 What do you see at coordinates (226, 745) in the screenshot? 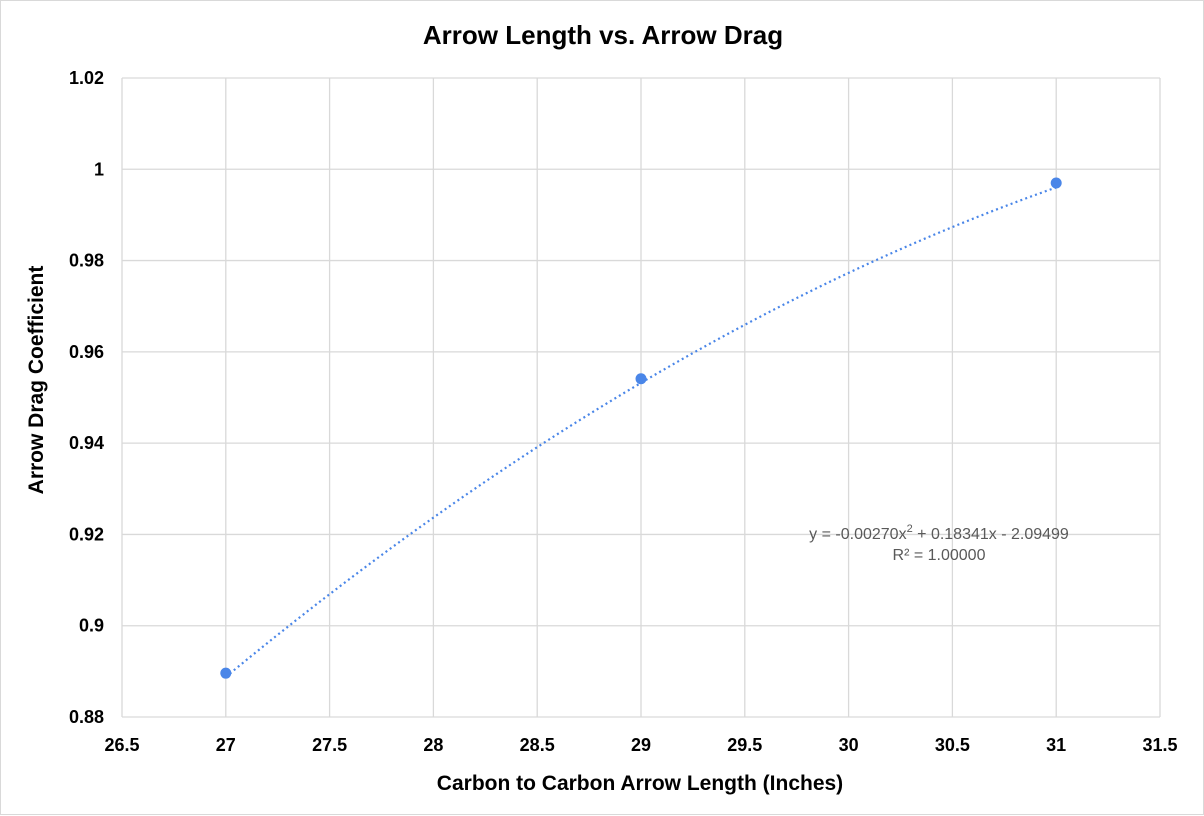
I see `x-tick-label: 27` at bounding box center [226, 745].